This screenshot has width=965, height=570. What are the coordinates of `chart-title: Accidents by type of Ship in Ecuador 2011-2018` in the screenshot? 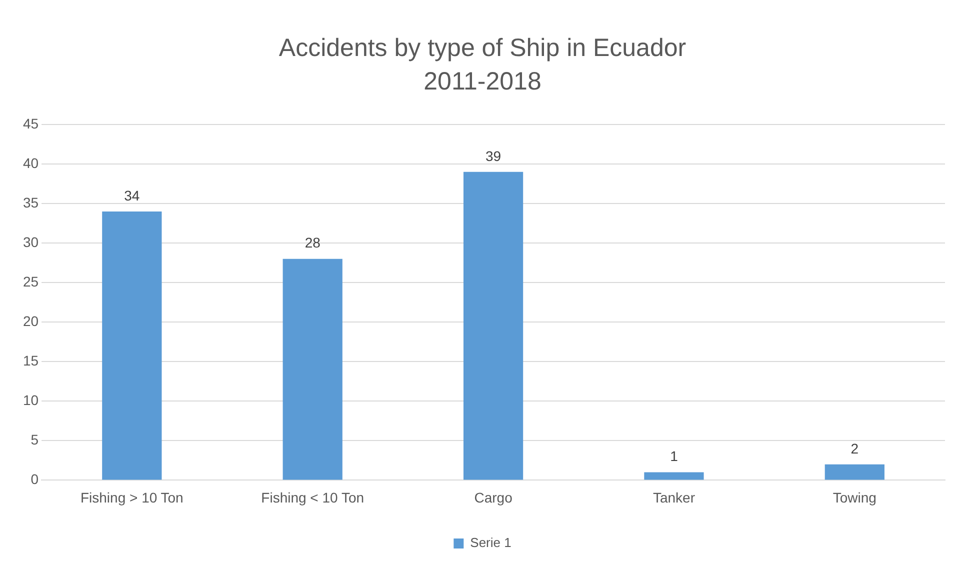 It's located at (482, 65).